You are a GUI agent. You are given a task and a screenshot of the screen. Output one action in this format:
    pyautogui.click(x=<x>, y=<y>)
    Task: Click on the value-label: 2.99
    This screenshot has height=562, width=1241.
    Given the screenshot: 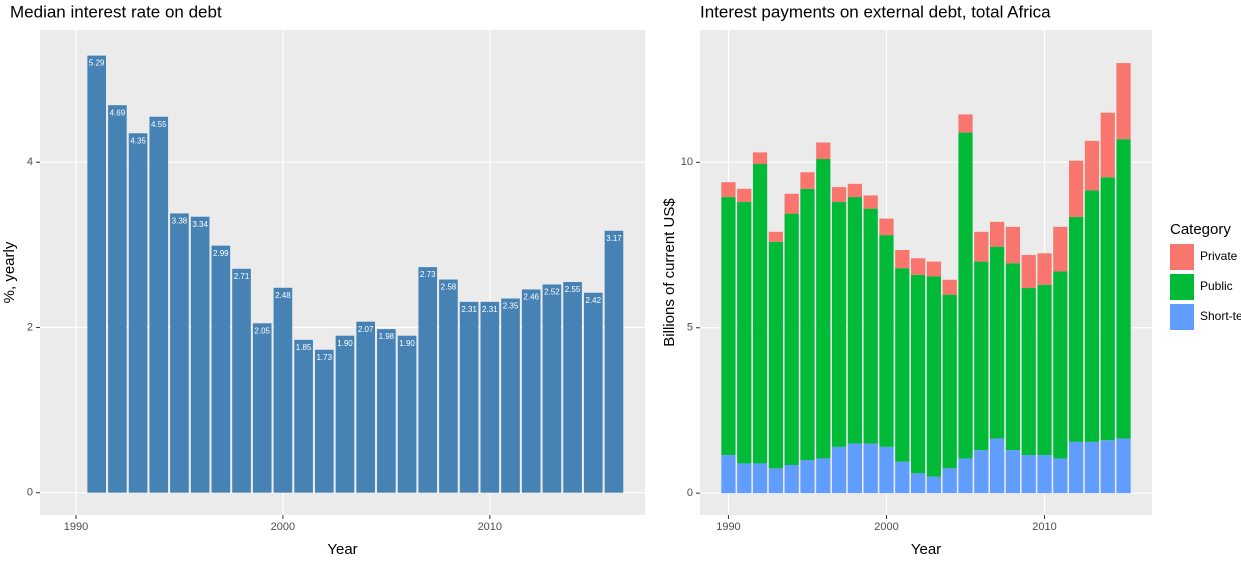 What is the action you would take?
    pyautogui.click(x=221, y=253)
    